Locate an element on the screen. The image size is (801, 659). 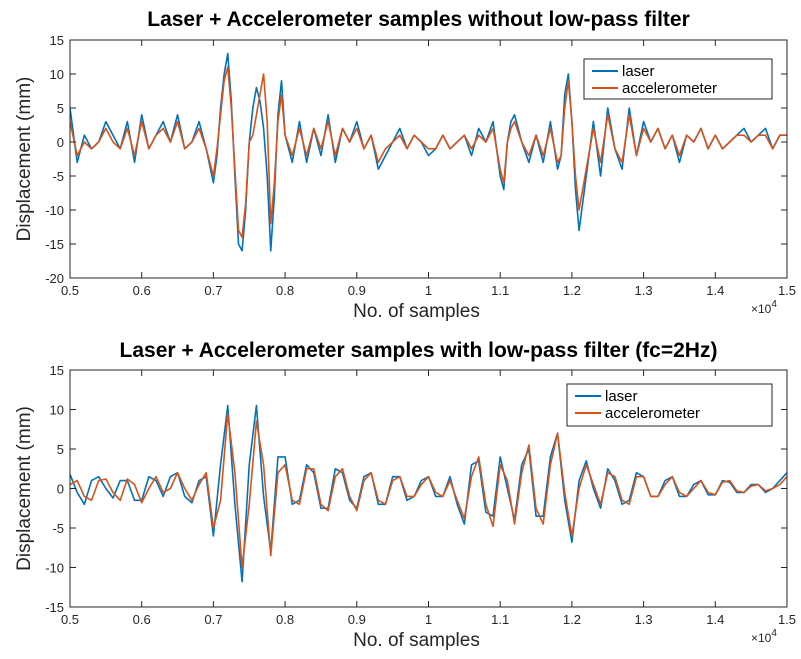
y-tick-label: -20 is located at coordinates (54, 278).